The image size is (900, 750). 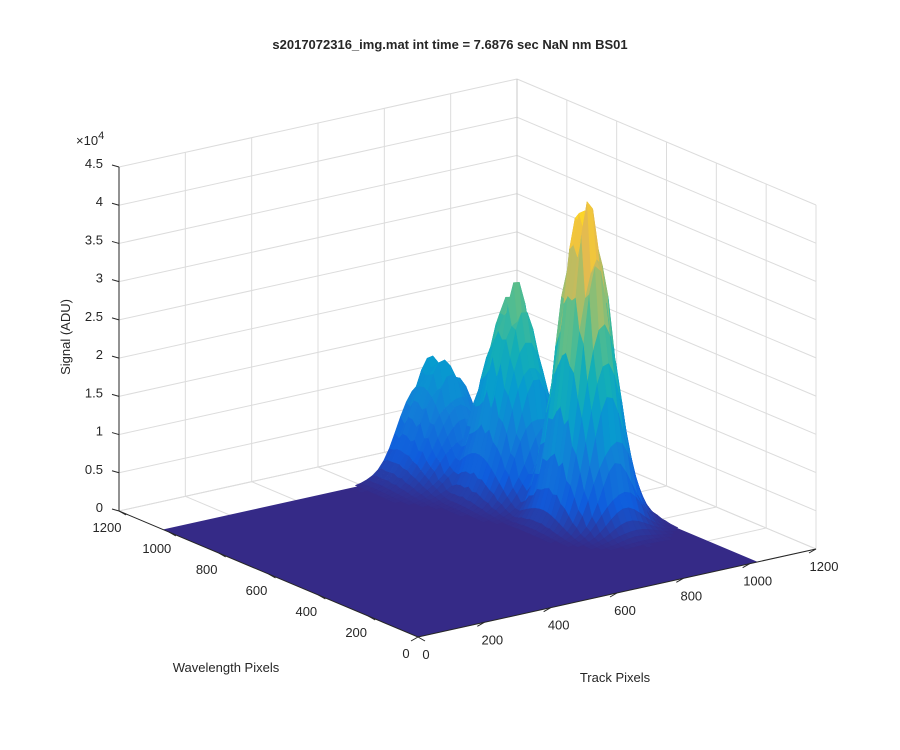 I want to click on x-tick-label: 1200, so click(x=824, y=566).